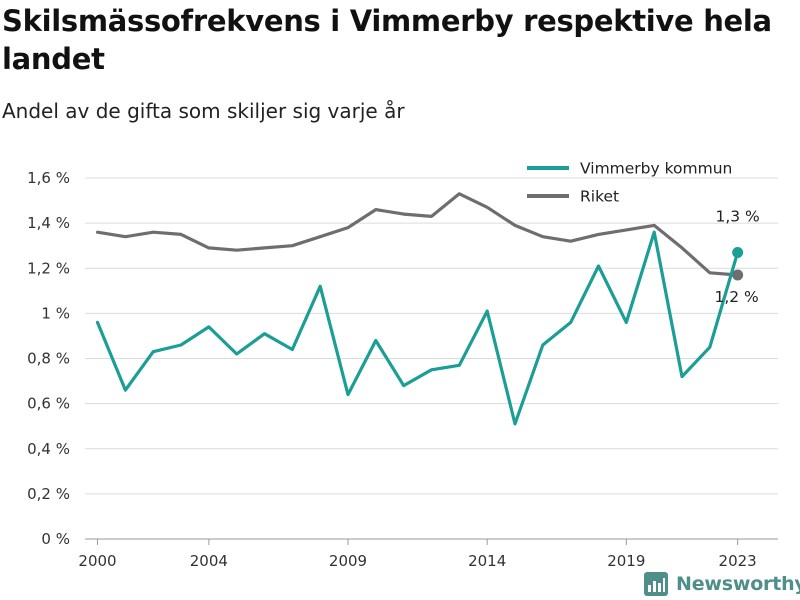 This screenshot has width=800, height=600. What do you see at coordinates (417, 234) in the screenshot?
I see `series-line-riket` at bounding box center [417, 234].